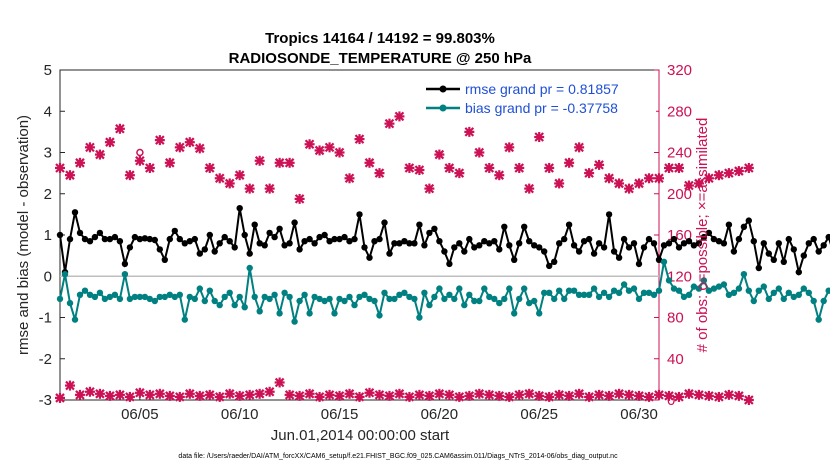  I want to click on legend-bias-label: bias grand pr = -0.37758, so click(541, 108).